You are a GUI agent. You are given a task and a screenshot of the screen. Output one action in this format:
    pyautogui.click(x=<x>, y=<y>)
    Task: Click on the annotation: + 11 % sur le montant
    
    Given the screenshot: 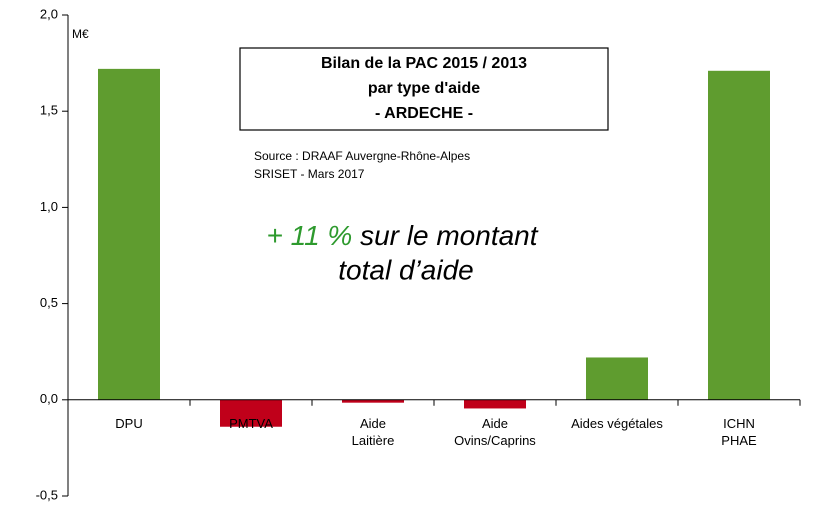 What is the action you would take?
    pyautogui.click(x=402, y=235)
    